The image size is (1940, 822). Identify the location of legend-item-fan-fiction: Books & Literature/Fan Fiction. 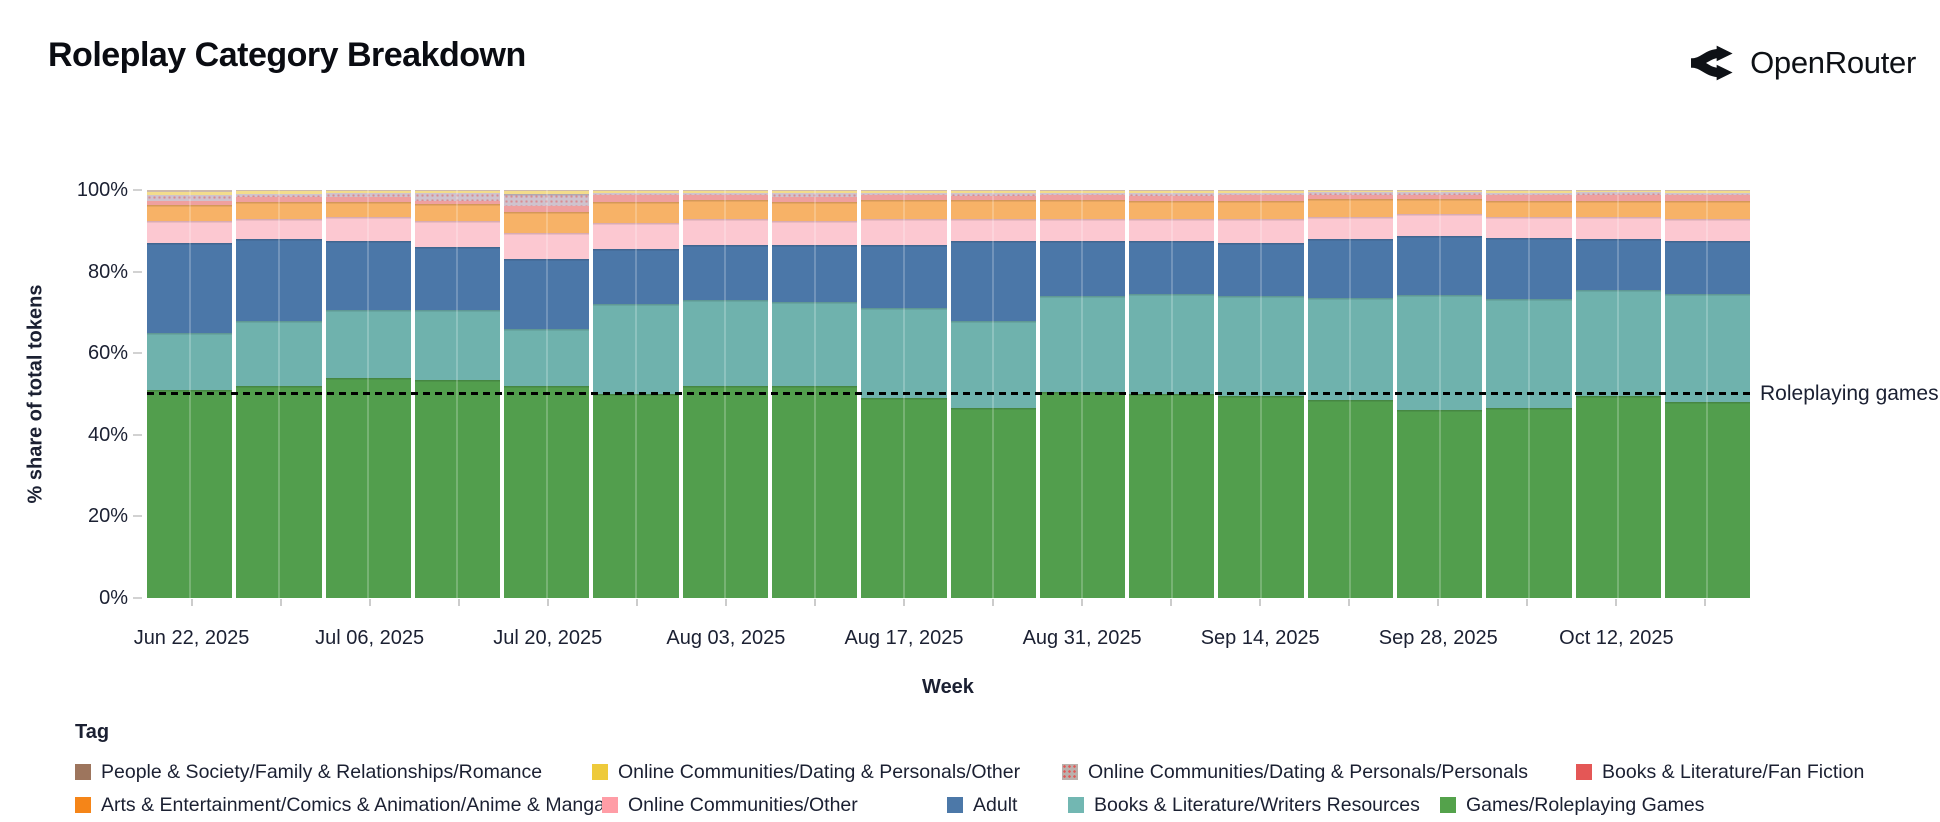
(1720, 772).